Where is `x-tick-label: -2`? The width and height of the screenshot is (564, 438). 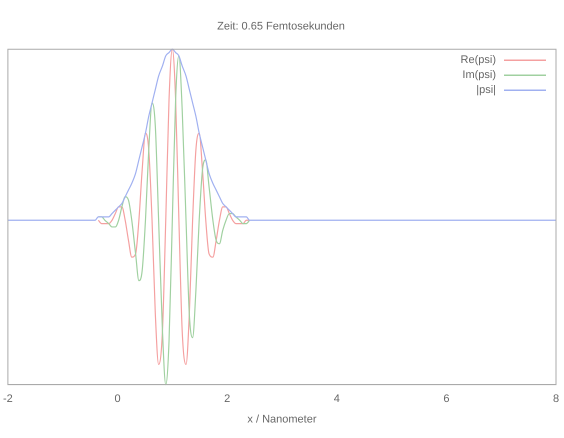 x-tick-label: -2 is located at coordinates (8, 399).